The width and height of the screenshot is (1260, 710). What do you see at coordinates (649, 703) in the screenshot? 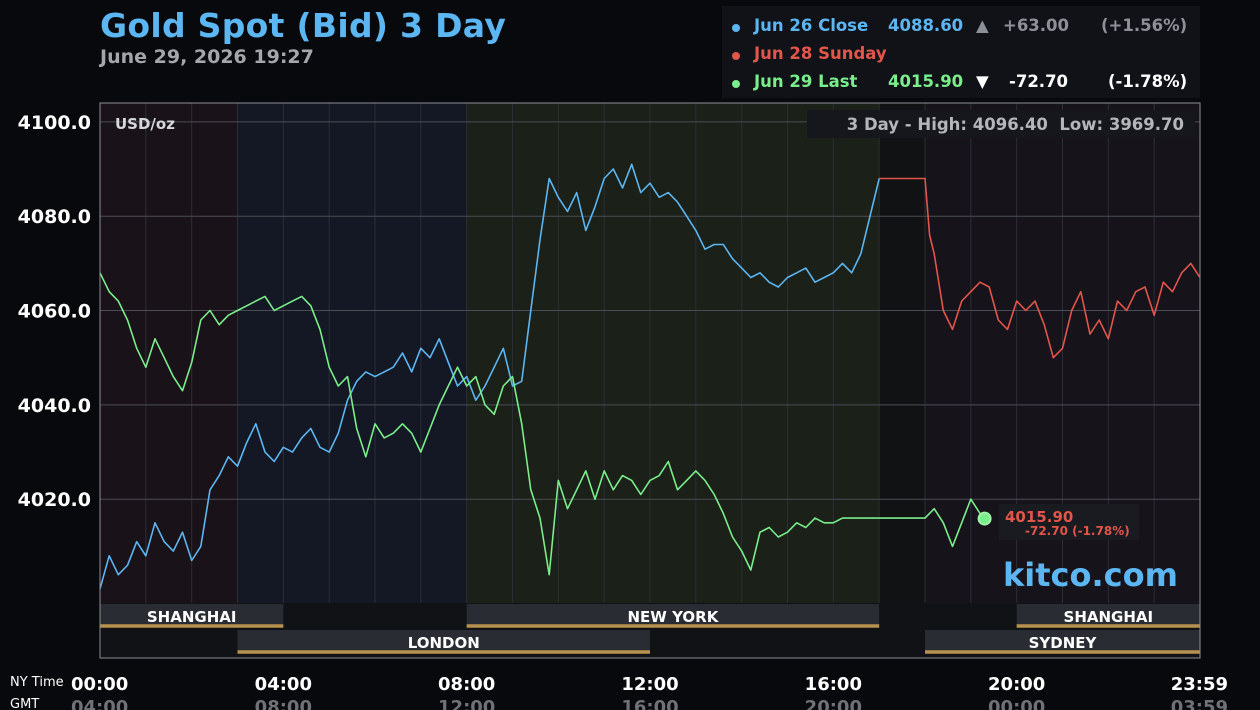
I see `x-tick-label-gmt: 16:00` at bounding box center [649, 703].